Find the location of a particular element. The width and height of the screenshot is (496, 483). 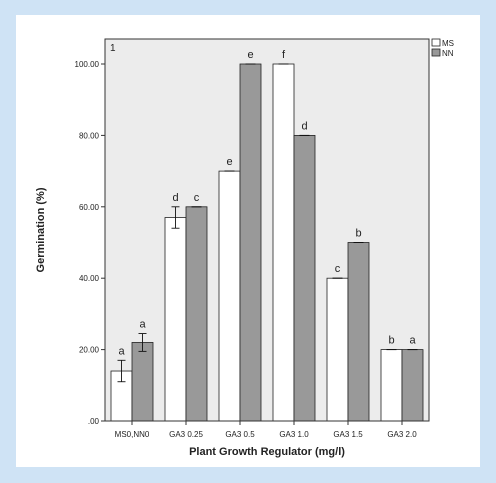

significance-letter-nn: c is located at coordinates (197, 198).